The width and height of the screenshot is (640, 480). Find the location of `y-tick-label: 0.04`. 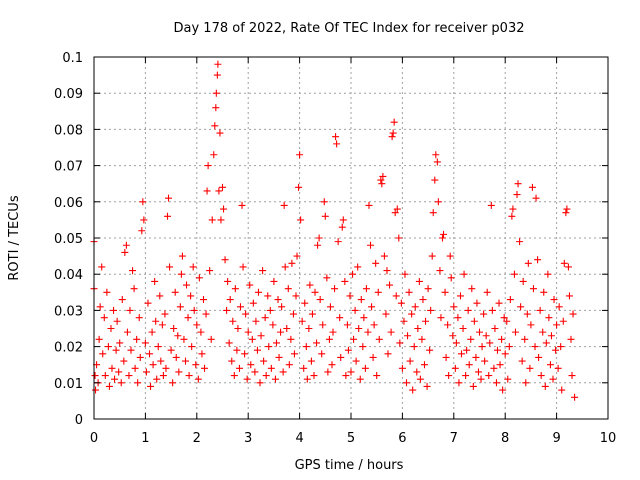

y-tick-label: 0.04 is located at coordinates (68, 275).